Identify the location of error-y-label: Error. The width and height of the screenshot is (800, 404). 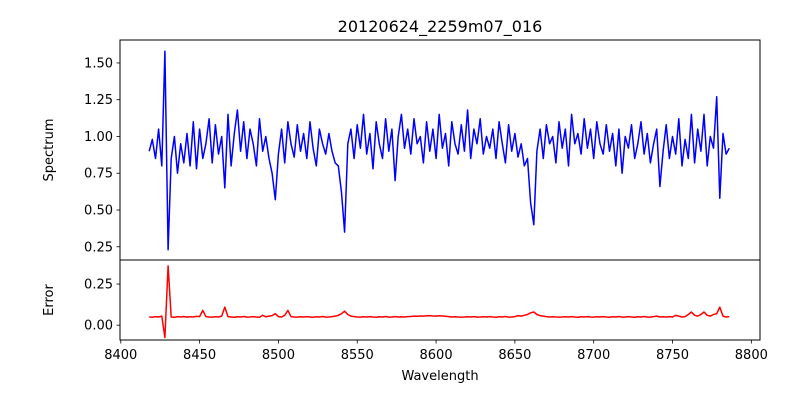
(49, 300).